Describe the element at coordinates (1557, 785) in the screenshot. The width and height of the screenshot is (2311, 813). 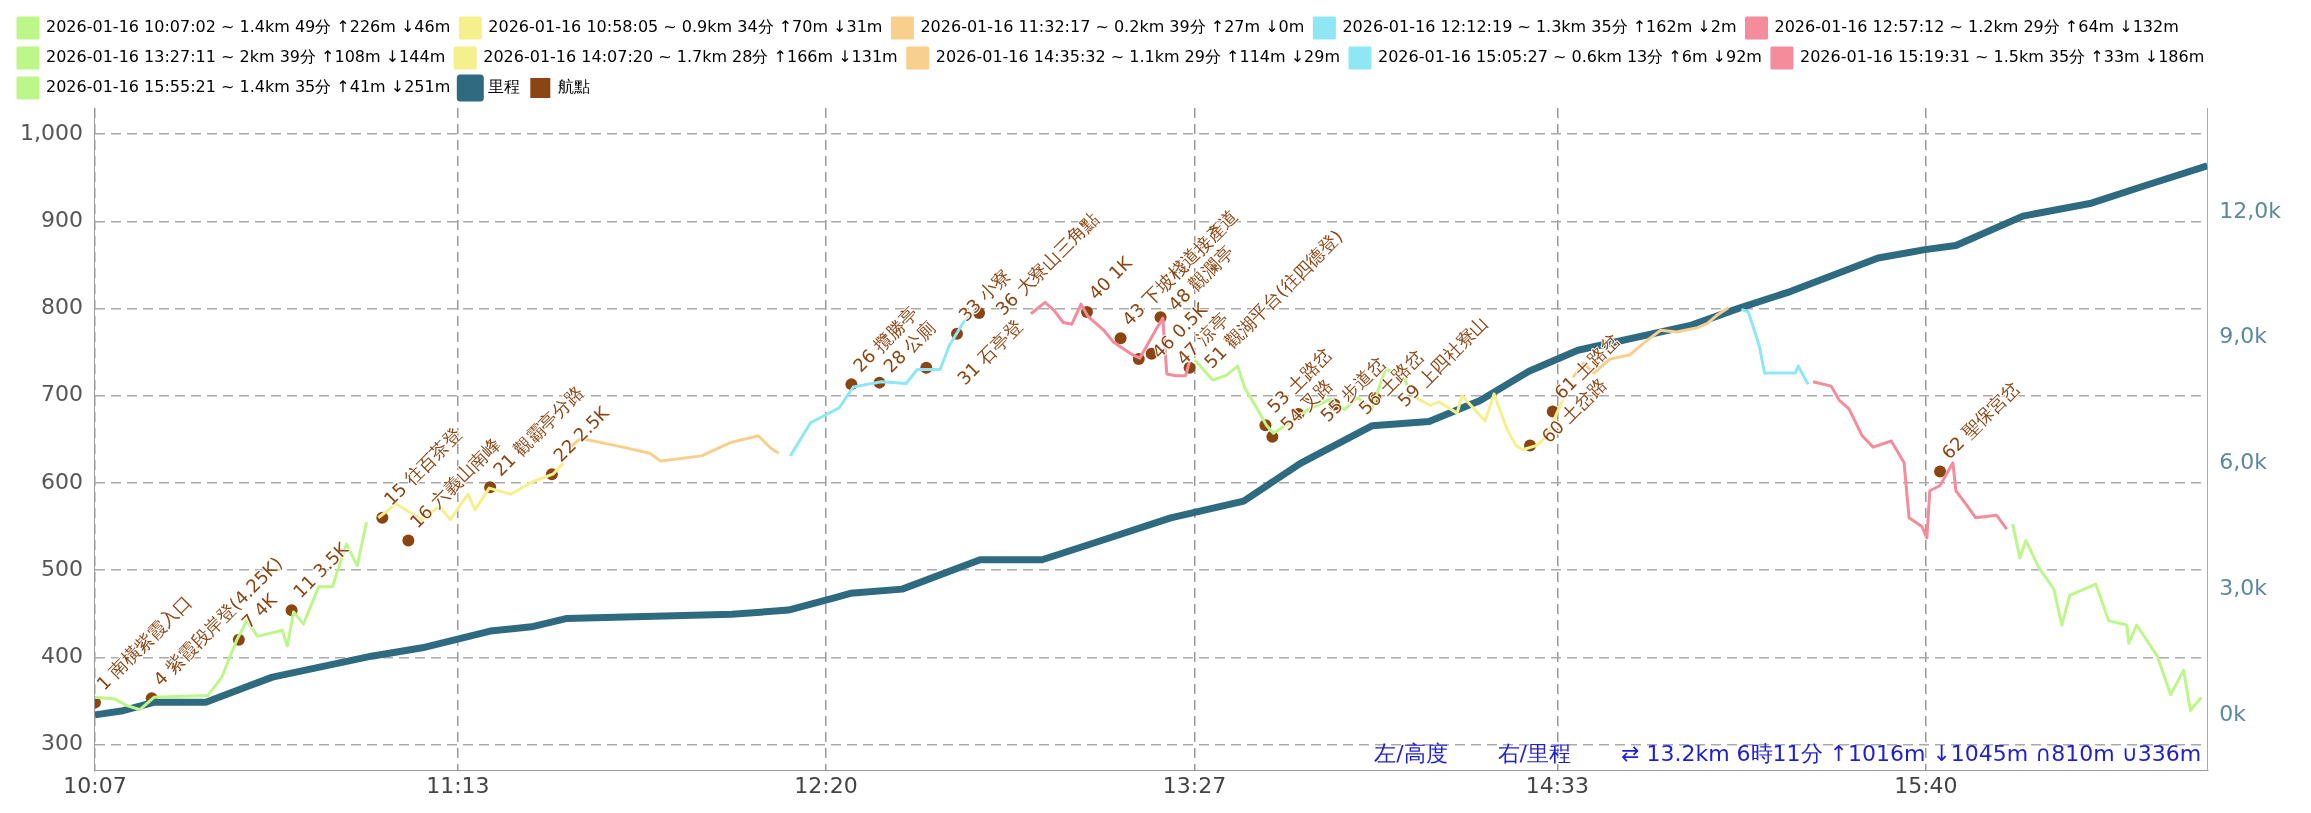
I see `x-tick-label: 14:33` at that location.